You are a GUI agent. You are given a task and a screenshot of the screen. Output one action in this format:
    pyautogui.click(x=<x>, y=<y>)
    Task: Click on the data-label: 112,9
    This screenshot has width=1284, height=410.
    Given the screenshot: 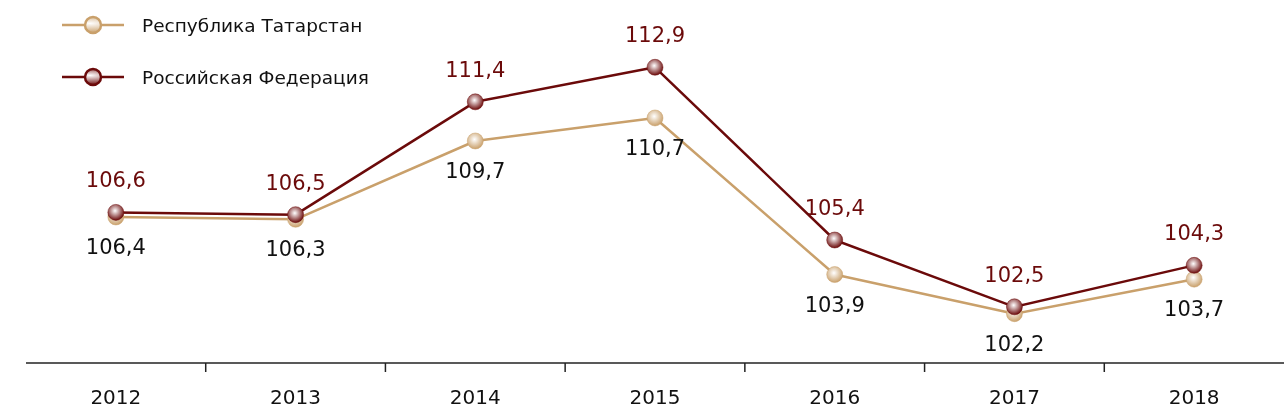 What is the action you would take?
    pyautogui.click(x=655, y=35)
    